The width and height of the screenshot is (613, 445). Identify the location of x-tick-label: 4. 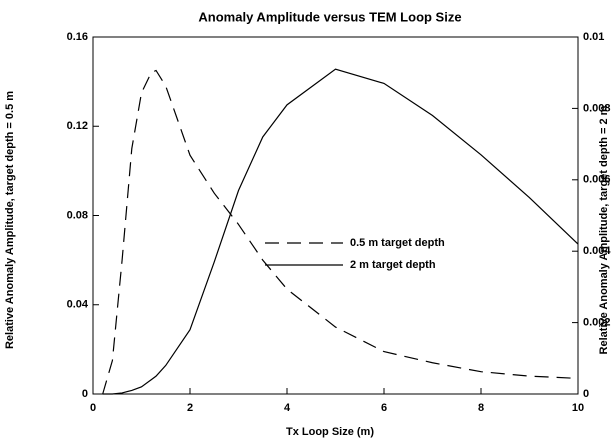
(287, 408).